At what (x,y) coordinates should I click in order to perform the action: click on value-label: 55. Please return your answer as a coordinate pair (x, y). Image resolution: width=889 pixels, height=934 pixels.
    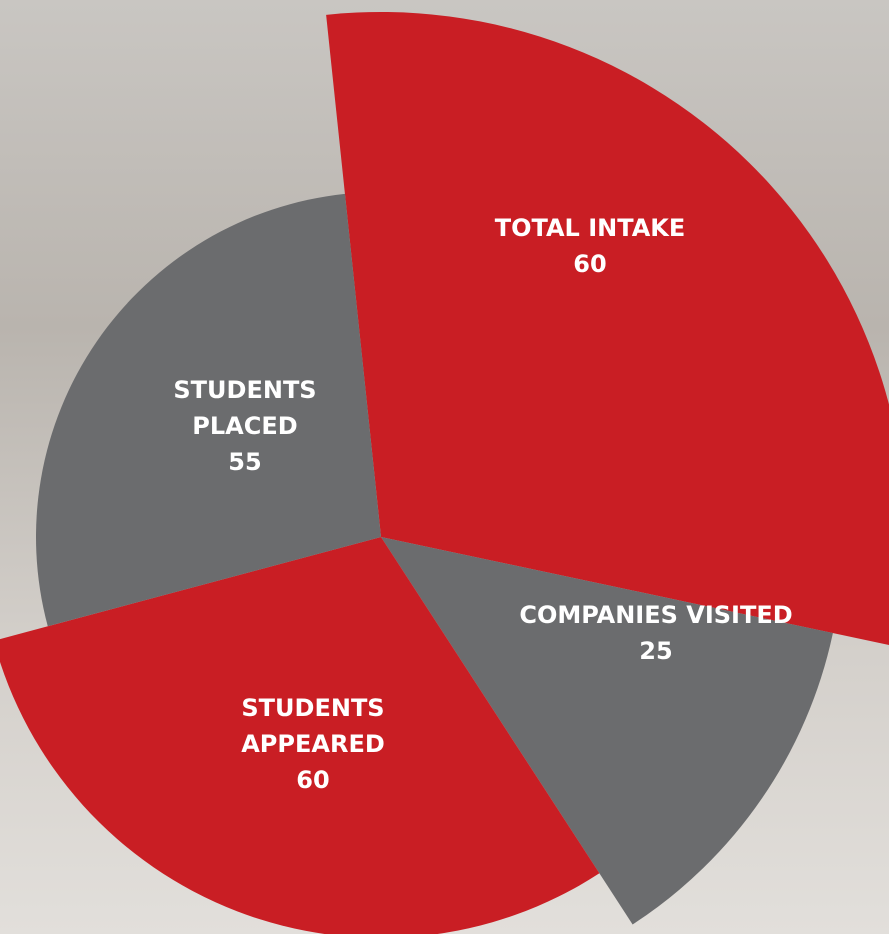
    Looking at the image, I should click on (245, 462).